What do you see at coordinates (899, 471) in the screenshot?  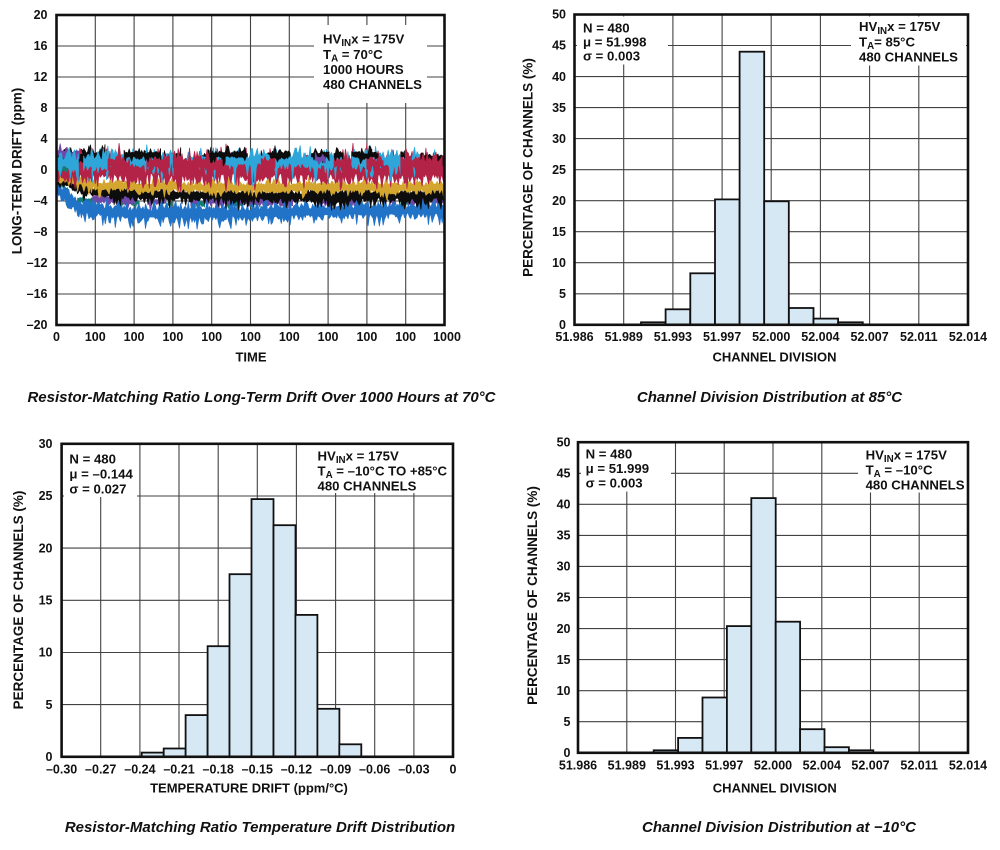 I see `svg-text: TA = –10°C` at bounding box center [899, 471].